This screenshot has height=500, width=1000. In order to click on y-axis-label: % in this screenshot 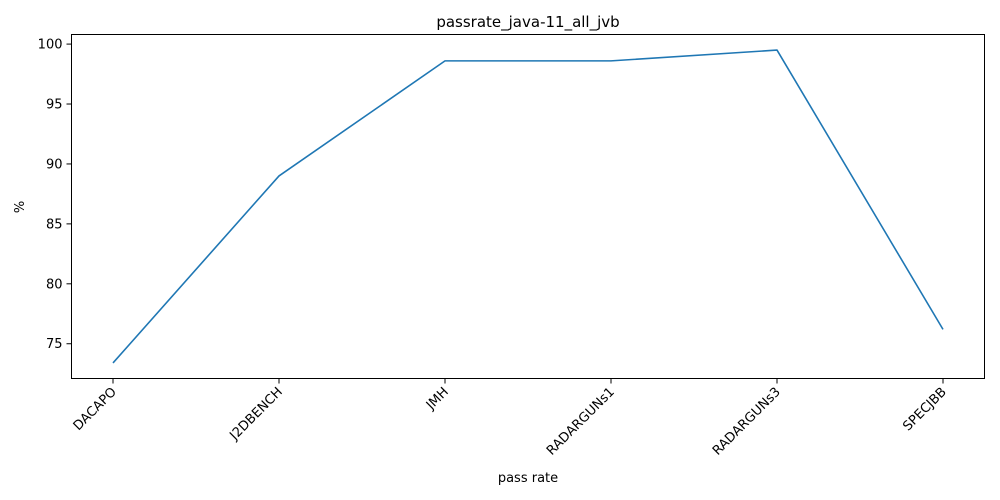, I will do `click(20, 207)`.